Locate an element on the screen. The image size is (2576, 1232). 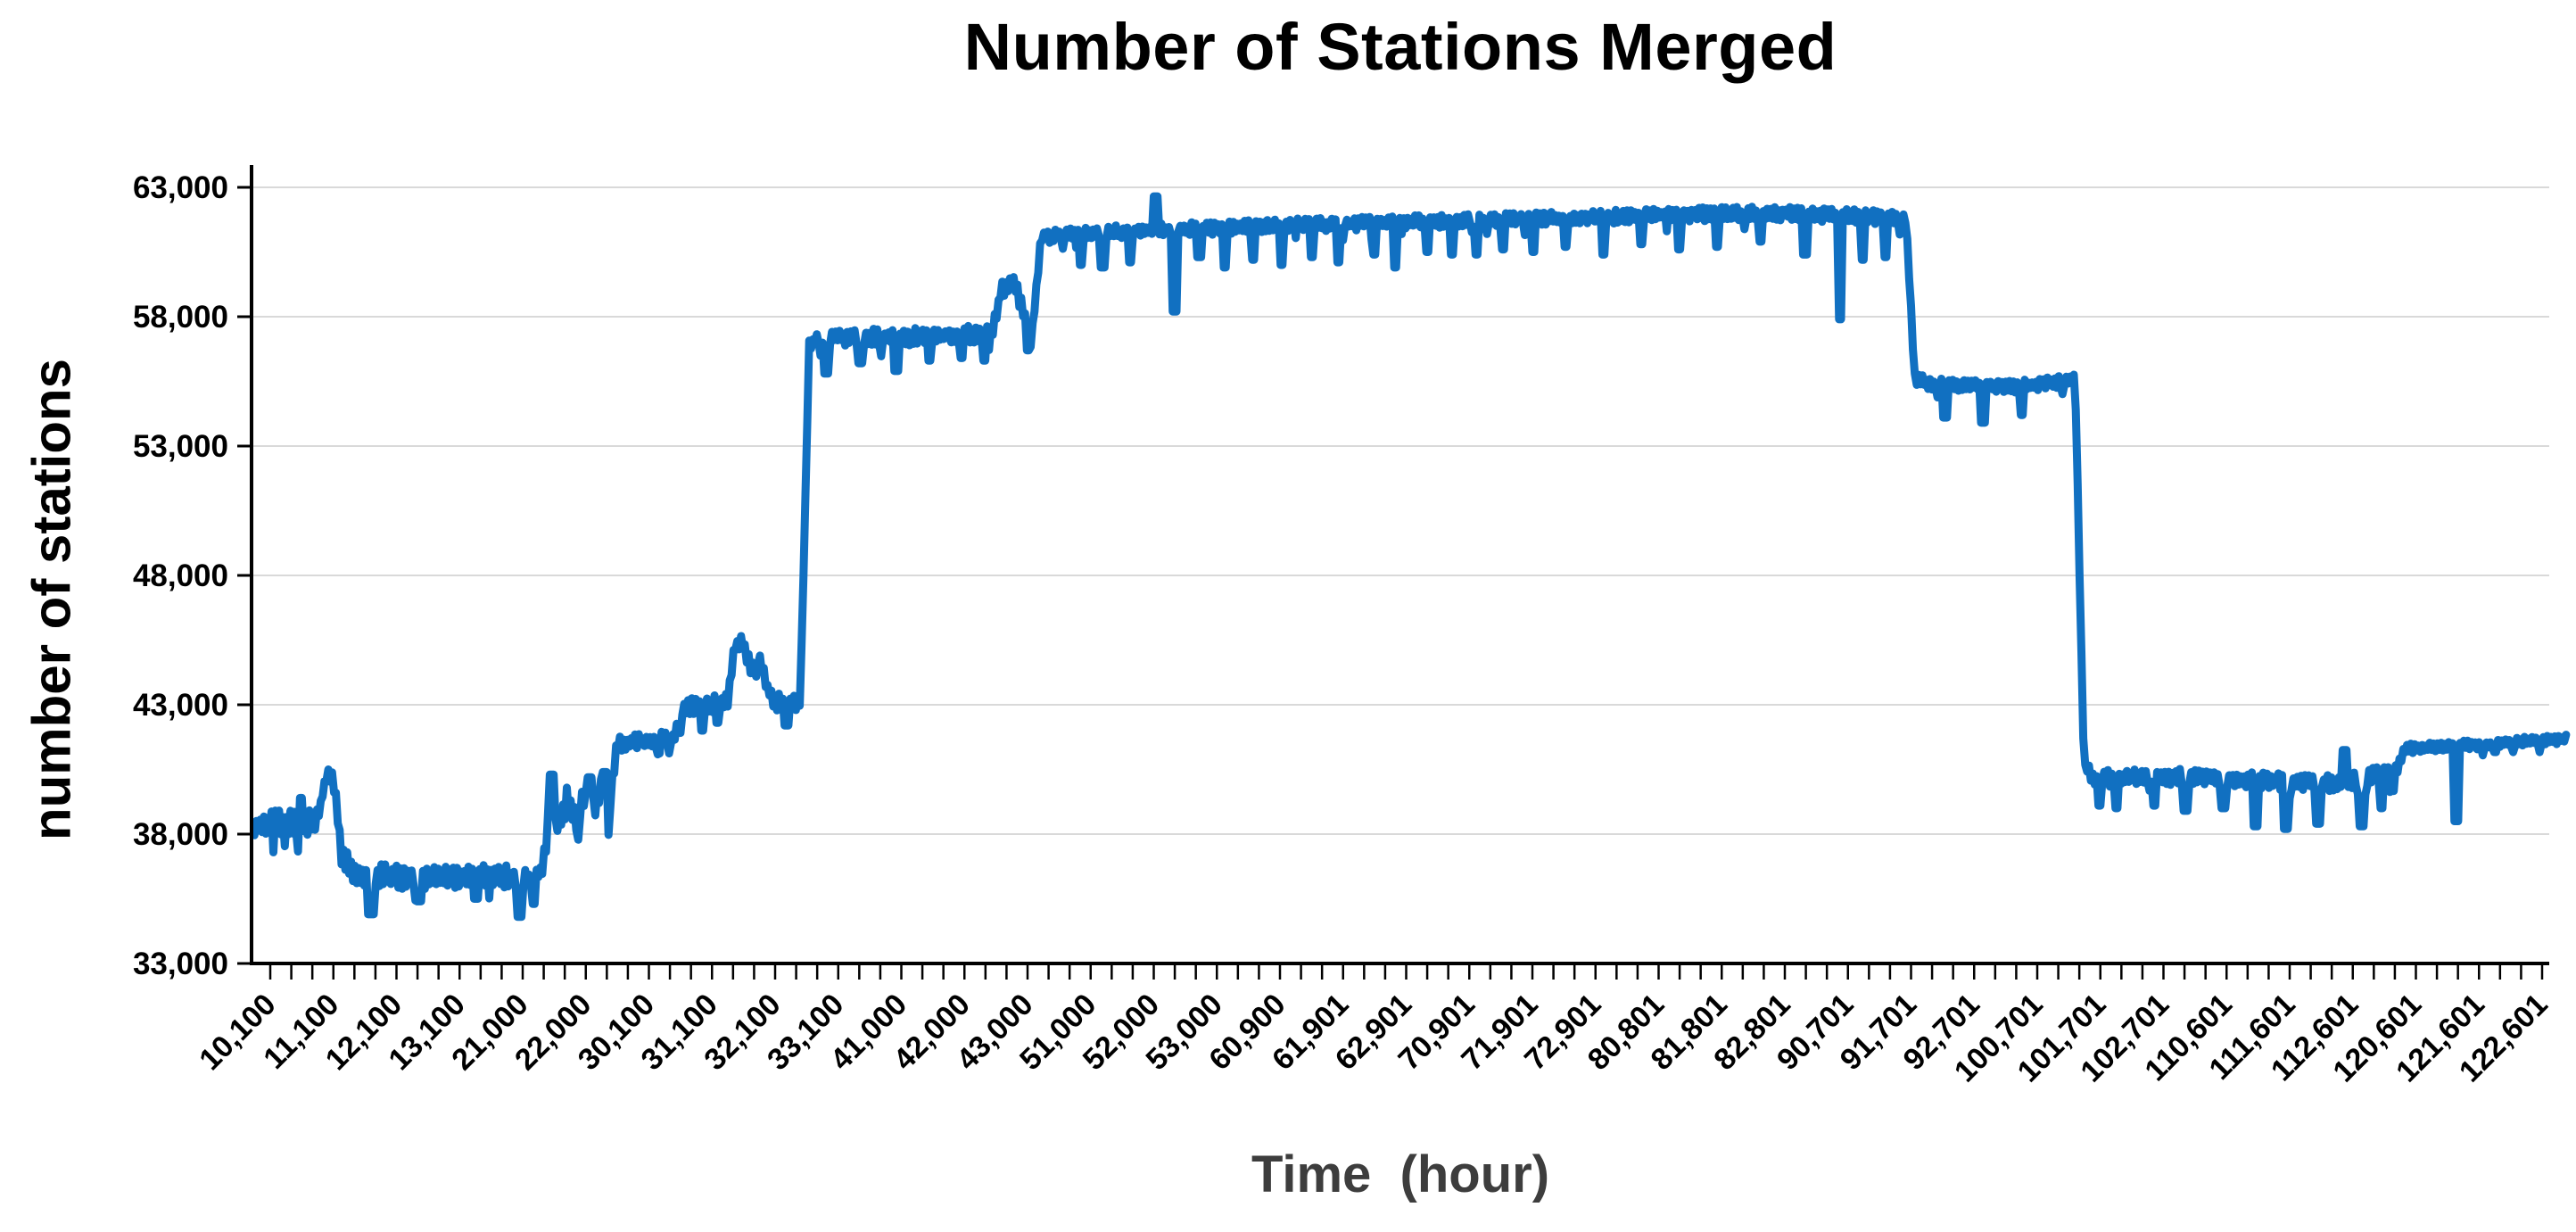
y-tick-label: 63,000 is located at coordinates (180, 187).